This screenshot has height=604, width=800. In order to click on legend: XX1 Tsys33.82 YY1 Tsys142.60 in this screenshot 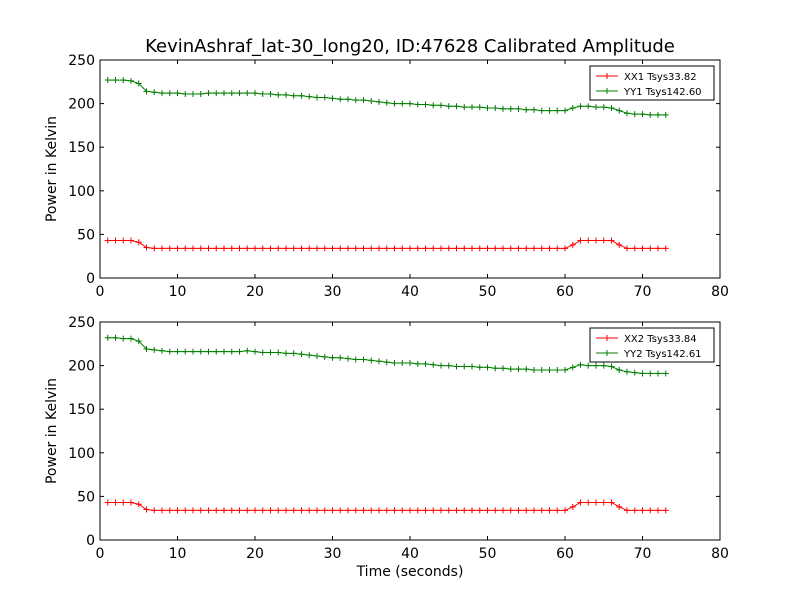, I will do `click(652, 83)`.